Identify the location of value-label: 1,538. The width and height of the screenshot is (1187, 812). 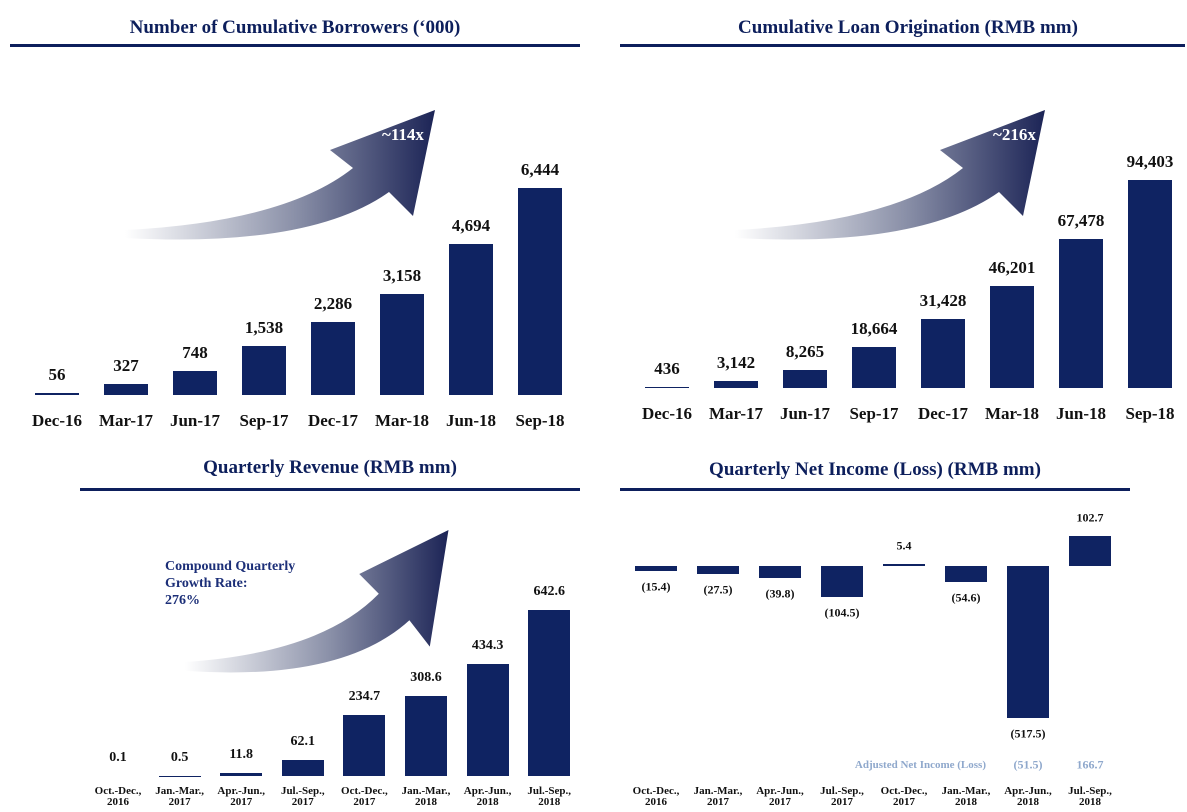
(264, 327).